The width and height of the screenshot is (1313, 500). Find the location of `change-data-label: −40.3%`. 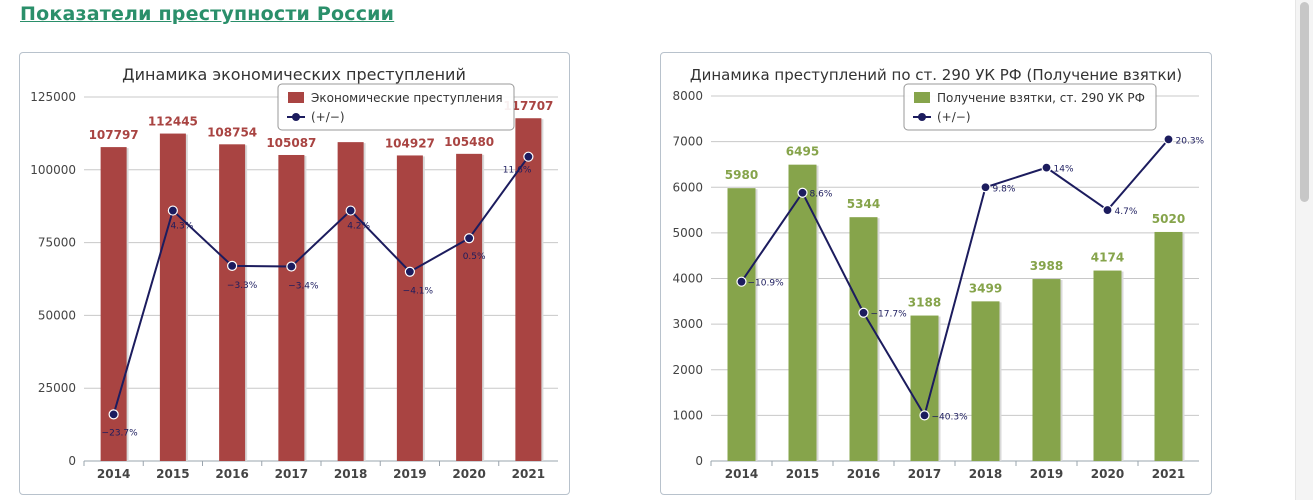

change-data-label: −40.3% is located at coordinates (950, 417).